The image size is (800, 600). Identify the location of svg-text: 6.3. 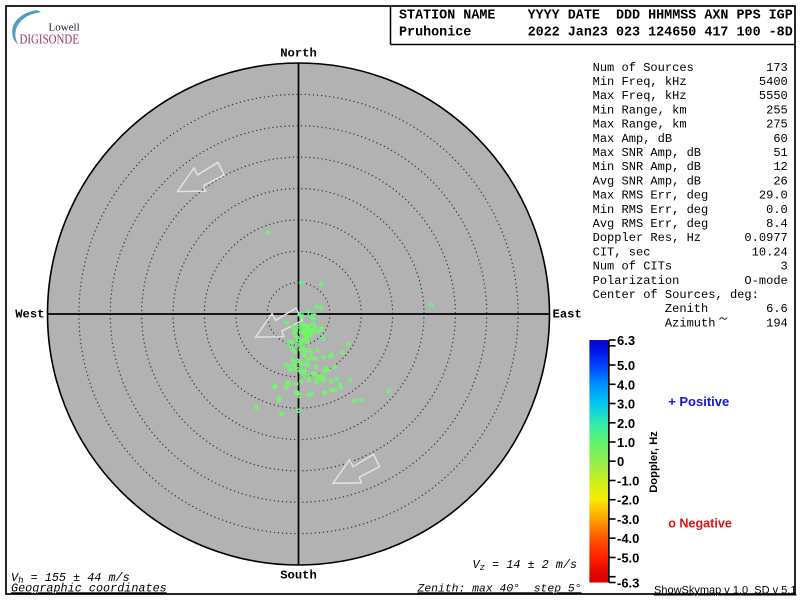
(626, 340).